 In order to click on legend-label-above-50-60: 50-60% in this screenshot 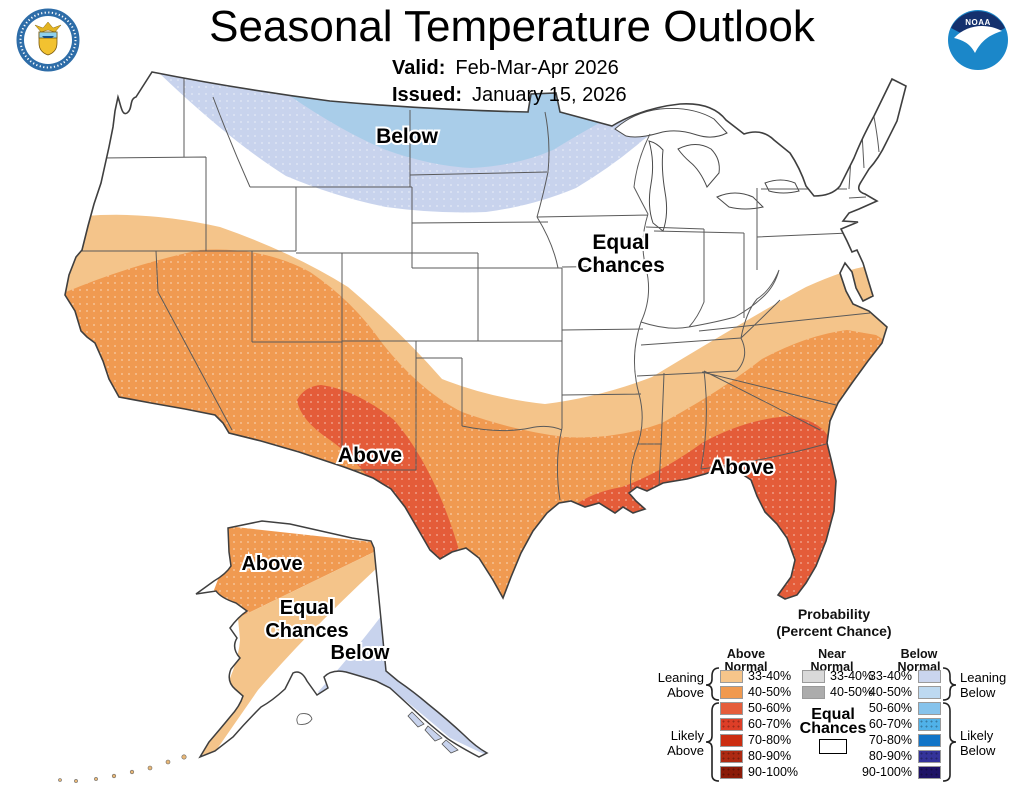, I will do `click(770, 708)`.